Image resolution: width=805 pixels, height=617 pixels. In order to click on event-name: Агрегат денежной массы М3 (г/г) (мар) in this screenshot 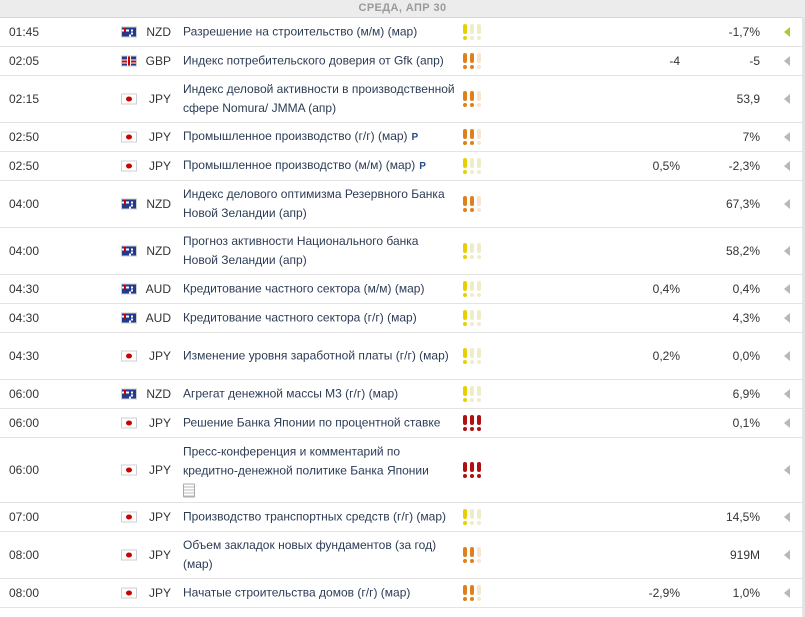, I will do `click(319, 394)`.